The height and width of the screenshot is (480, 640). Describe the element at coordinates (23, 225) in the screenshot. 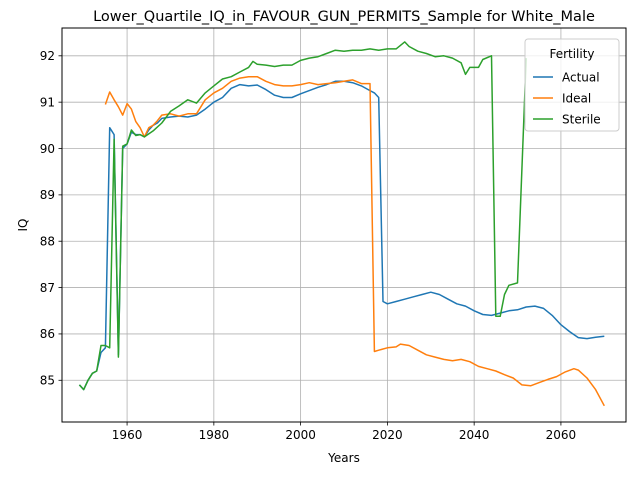

I see `y-axis-label: IQ` at that location.